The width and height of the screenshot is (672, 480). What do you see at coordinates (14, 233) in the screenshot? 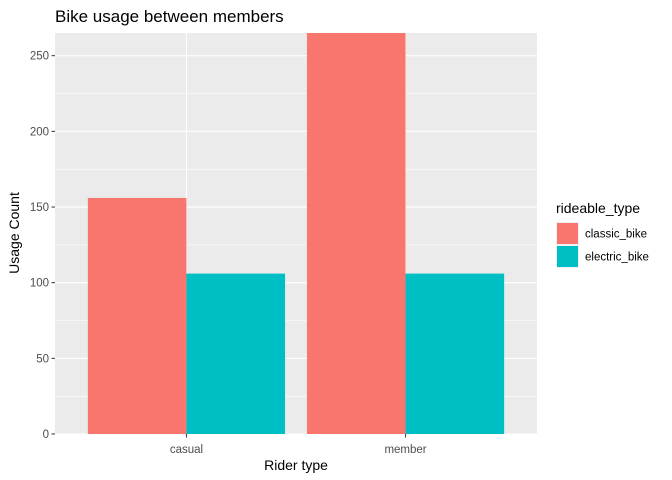
I see `y-axis-title: Usage Count` at bounding box center [14, 233].